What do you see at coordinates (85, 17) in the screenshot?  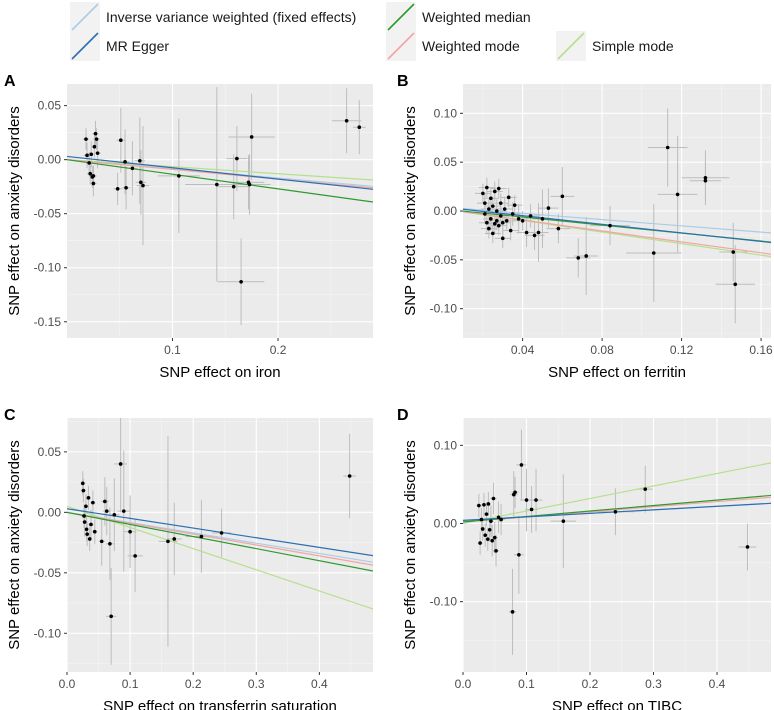 I see `legend-line-ivw` at bounding box center [85, 17].